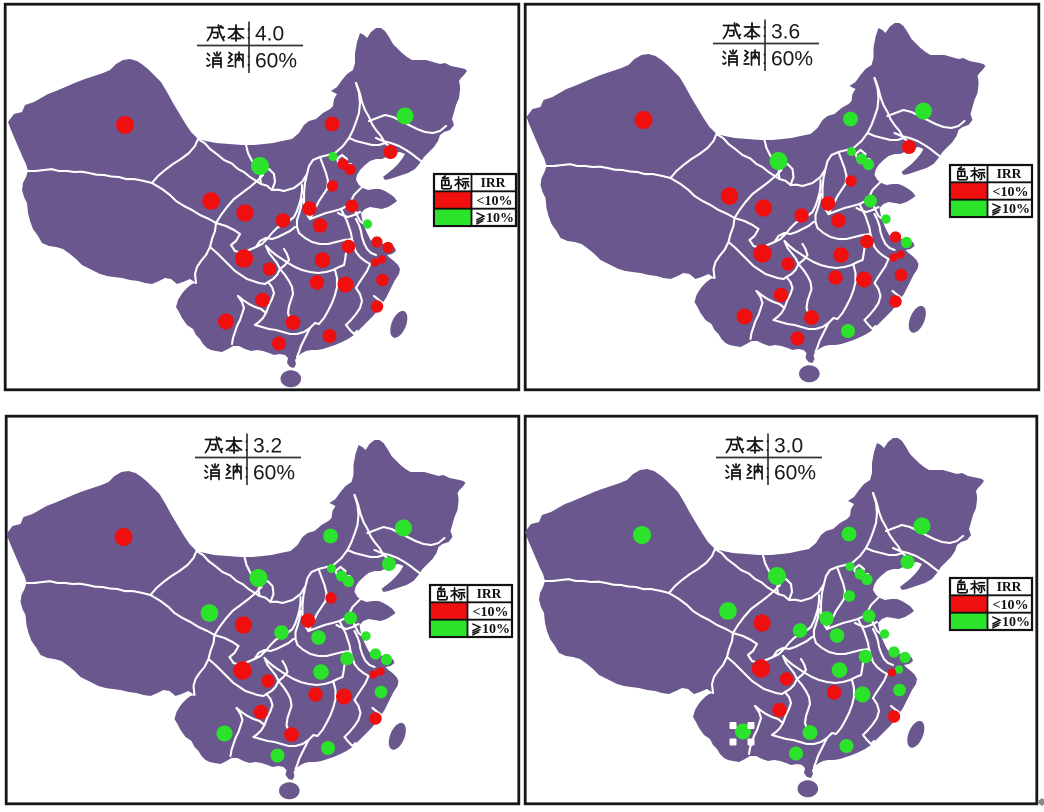 The image size is (1044, 812). What do you see at coordinates (788, 446) in the screenshot?
I see `svg-text: 3.0` at bounding box center [788, 446].